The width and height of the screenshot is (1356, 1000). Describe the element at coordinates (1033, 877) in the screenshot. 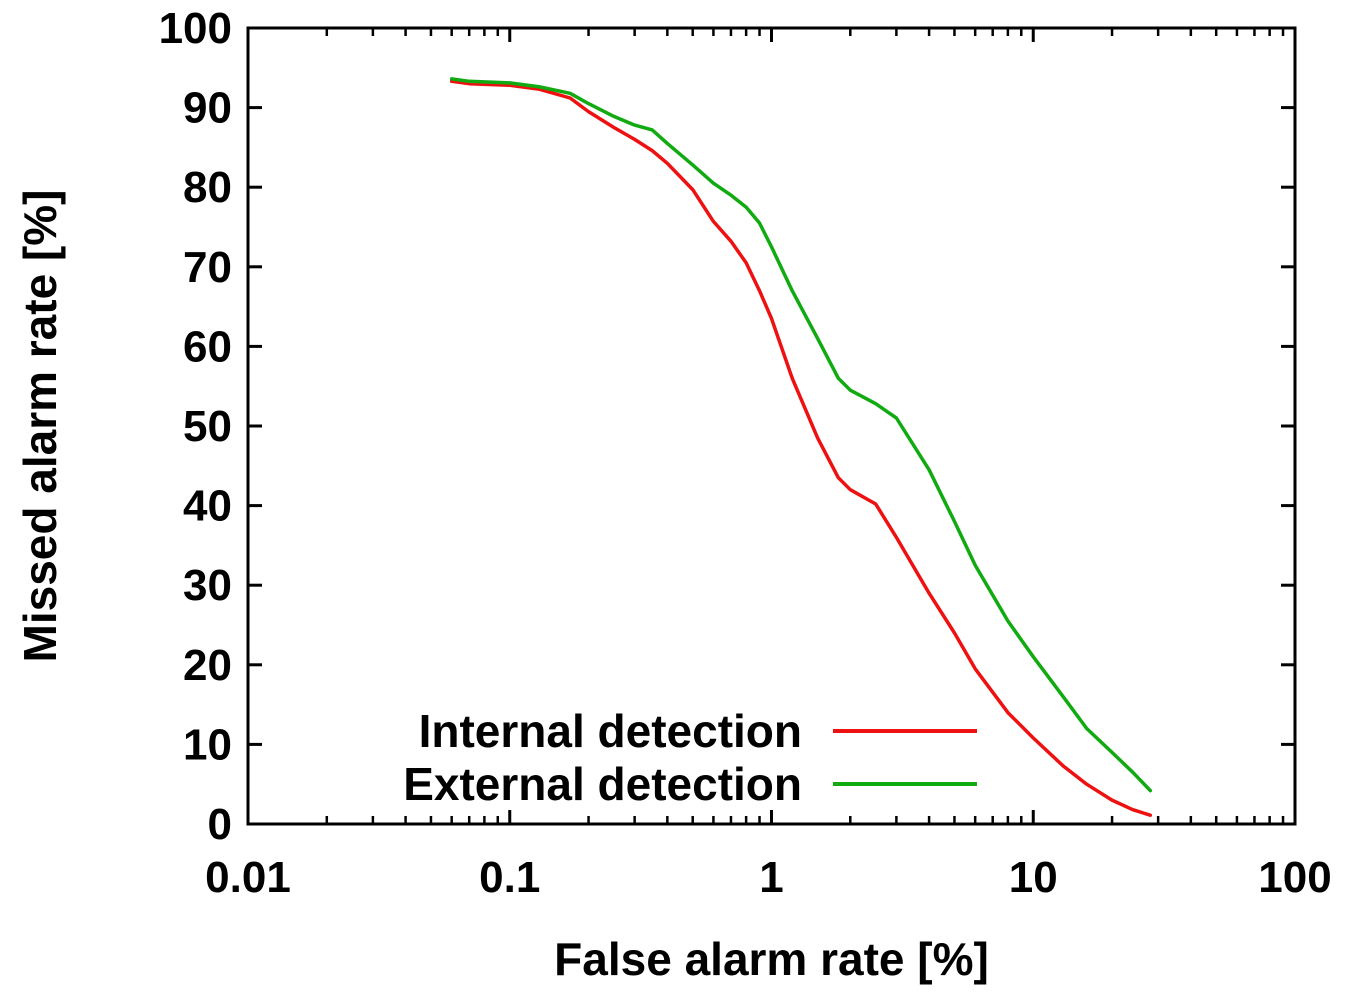

I see `x-tick-label: 10` at that location.